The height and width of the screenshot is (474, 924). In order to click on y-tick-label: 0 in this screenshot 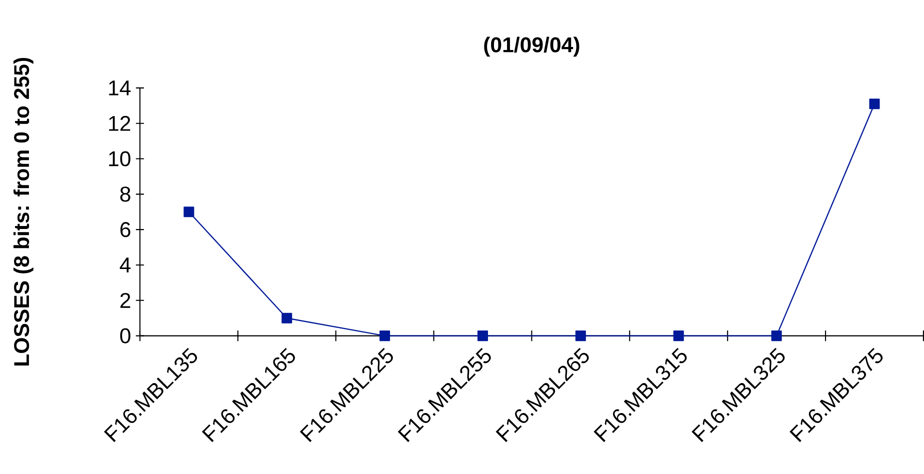, I will do `click(125, 336)`.